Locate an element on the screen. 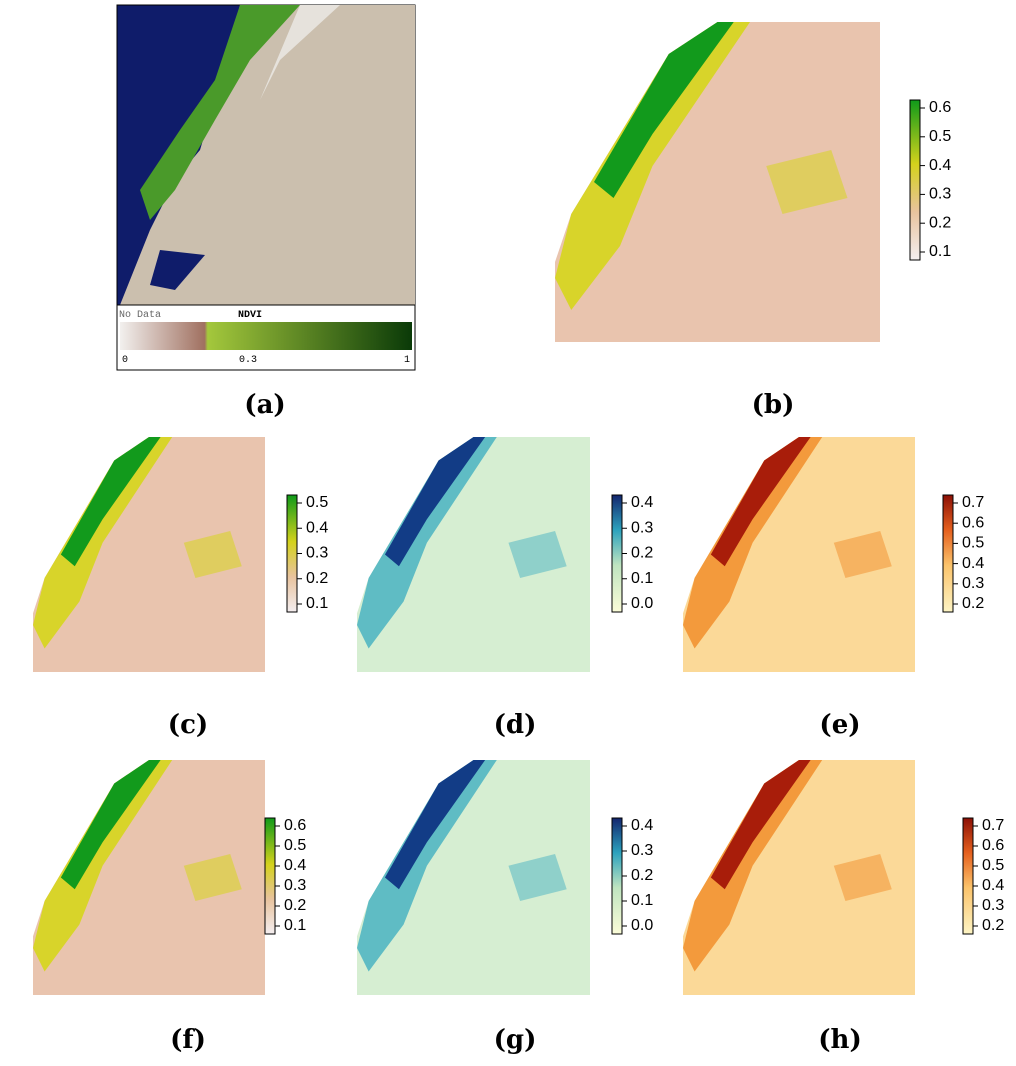 The width and height of the screenshot is (1016, 1066). panel-label: (a) is located at coordinates (264, 405).